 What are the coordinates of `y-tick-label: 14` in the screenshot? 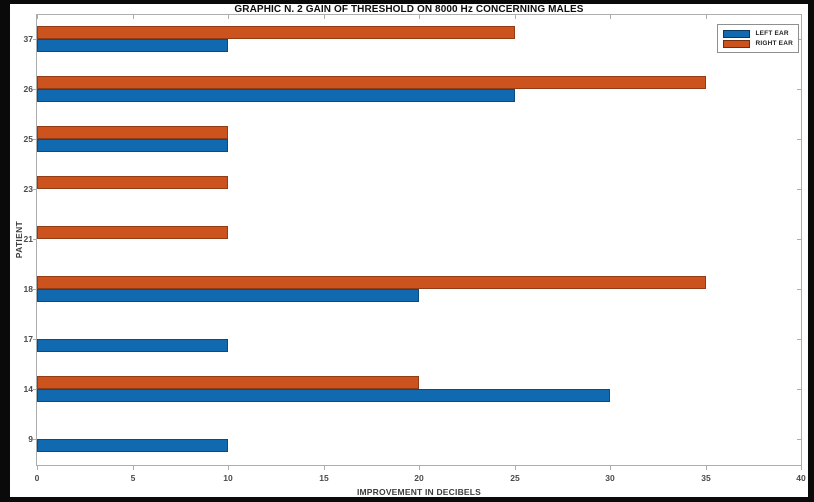 It's located at (28, 389).